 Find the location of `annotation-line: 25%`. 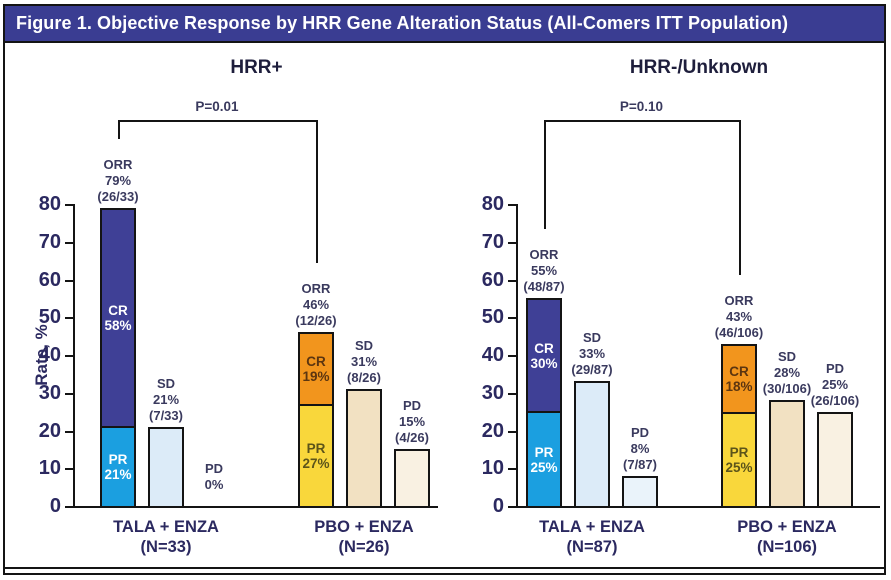

annotation-line: 25% is located at coordinates (835, 384).